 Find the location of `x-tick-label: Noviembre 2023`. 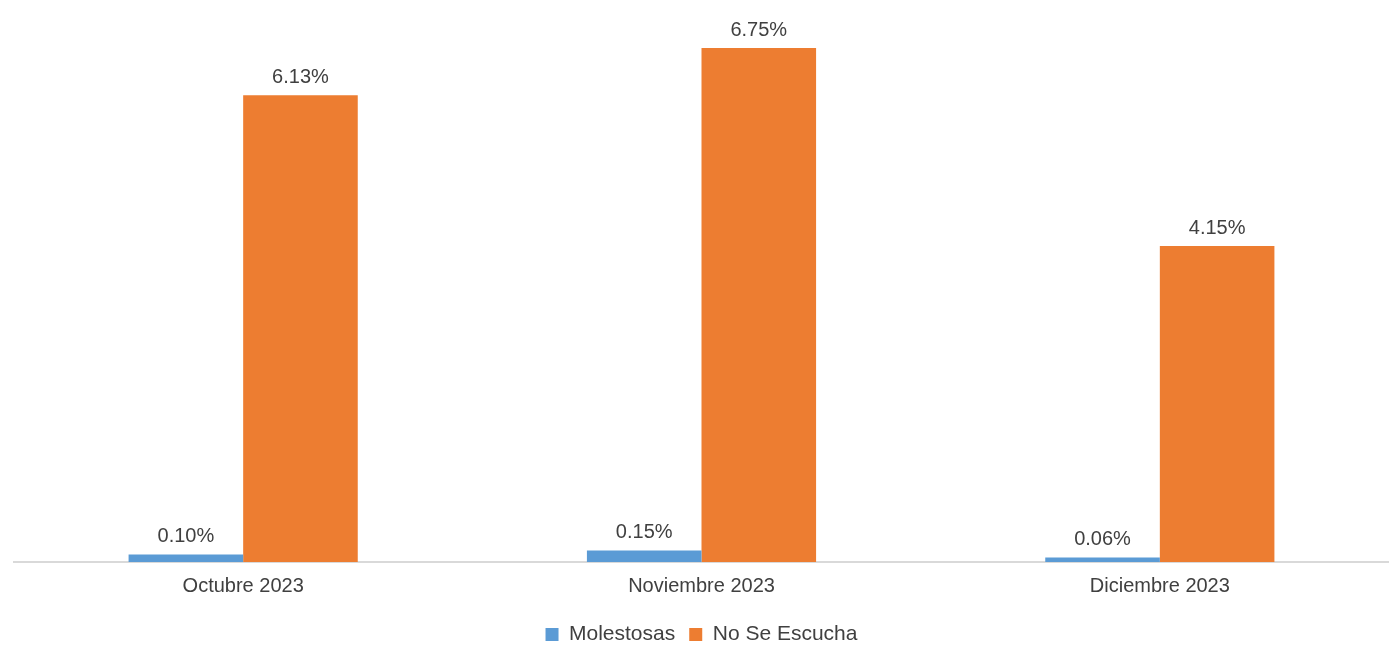

x-tick-label: Noviembre 2023 is located at coordinates (701, 584).